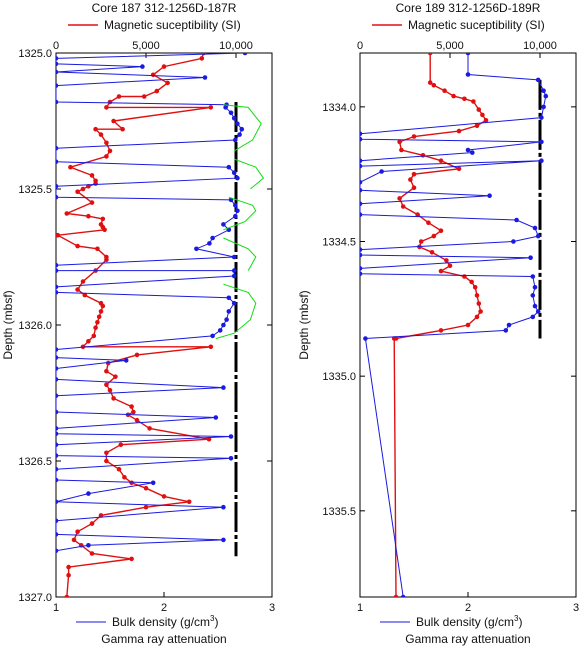 The width and height of the screenshot is (584, 650). I want to click on legend-label-bulk-density-text: Bulk density (g/cm, so click(465, 622).